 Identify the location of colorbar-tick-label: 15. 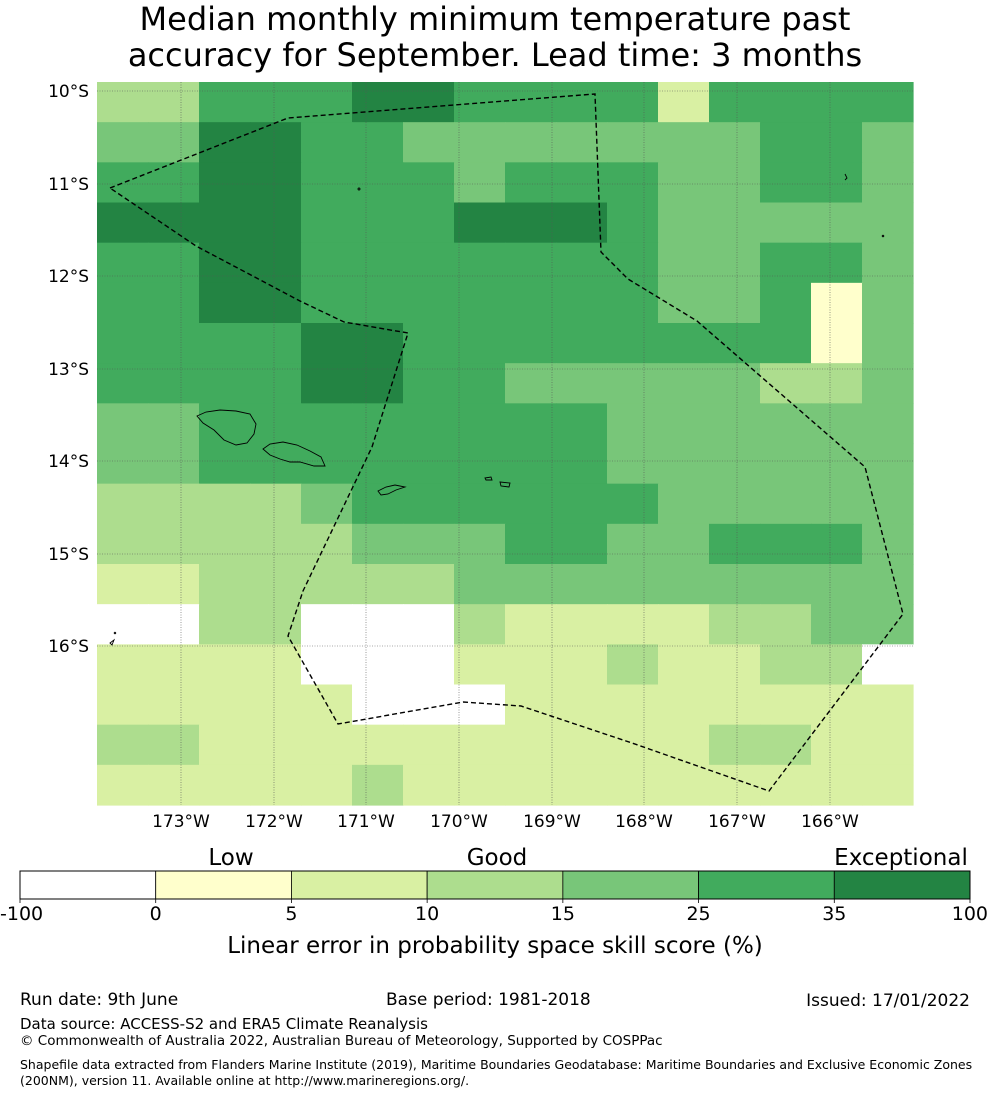
(563, 914).